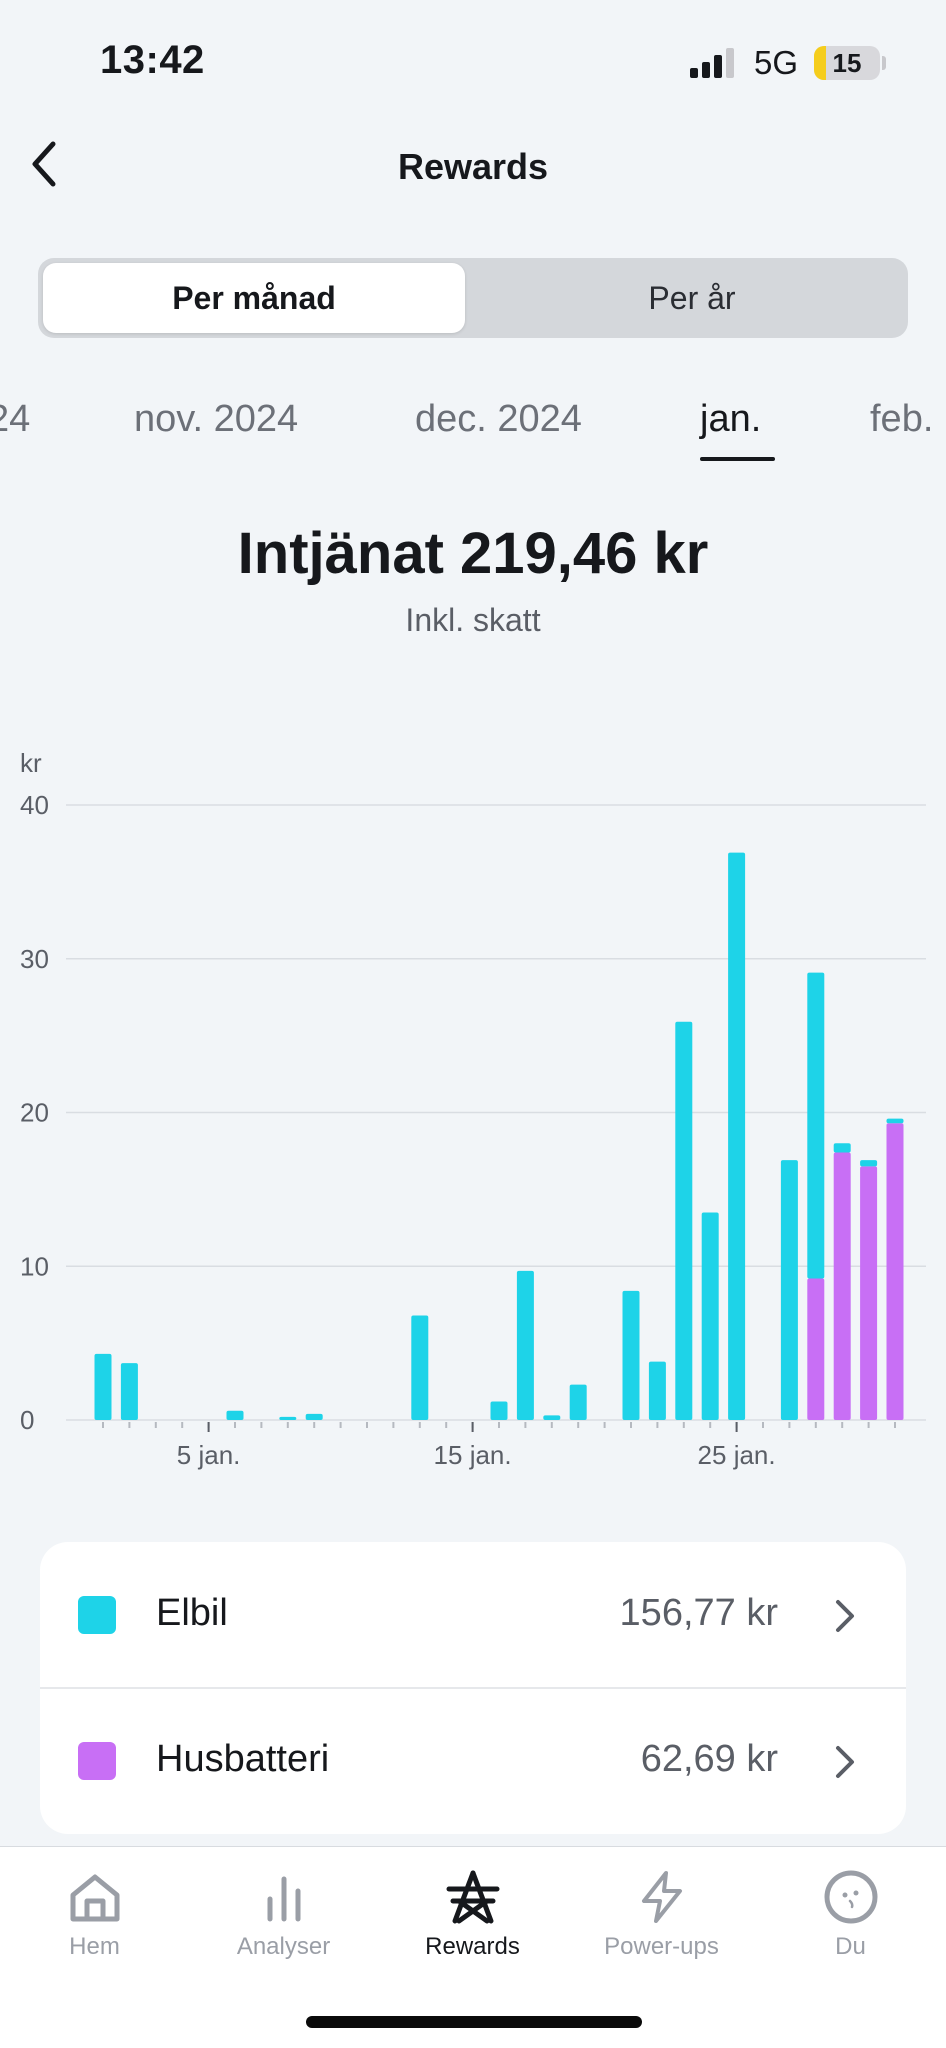  Describe the element at coordinates (15, 419) in the screenshot. I see `month-tab: 24` at that location.